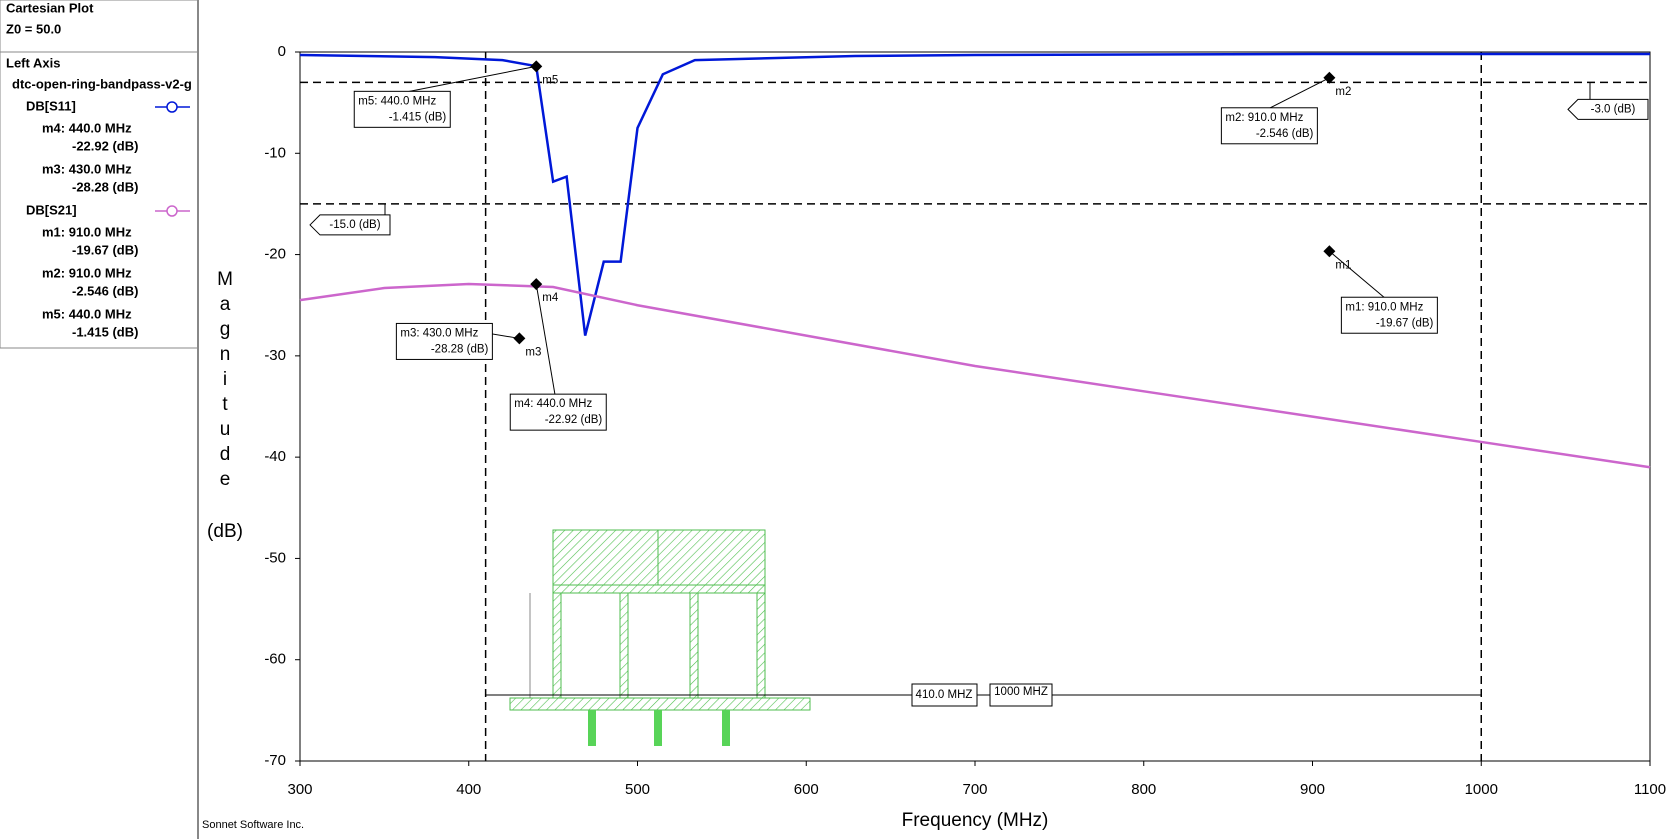 The height and width of the screenshot is (839, 1668). What do you see at coordinates (975, 820) in the screenshot?
I see `x-axis-label: Frequency (MHz)` at bounding box center [975, 820].